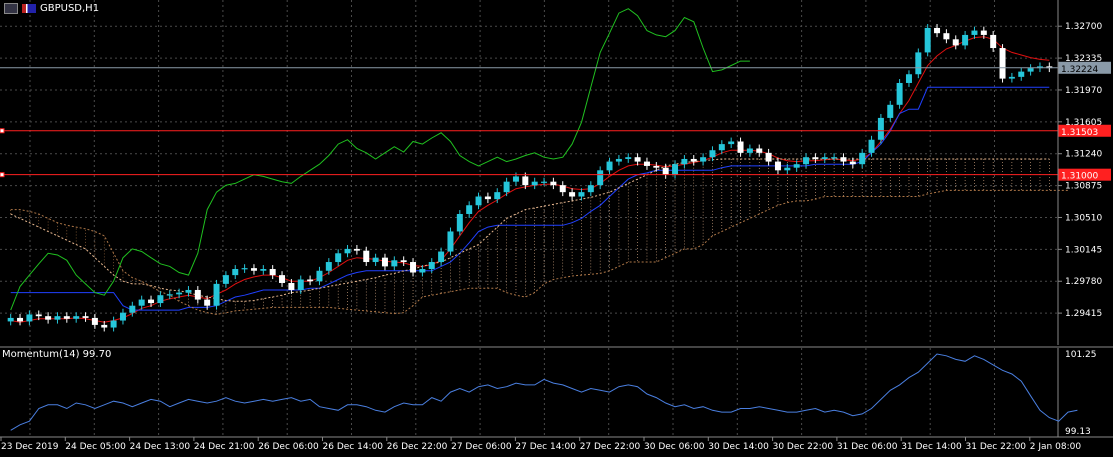 The width and height of the screenshot is (1113, 457). What do you see at coordinates (481, 447) in the screenshot?
I see `time-tick-label: 27 Dec 06:00` at bounding box center [481, 447].